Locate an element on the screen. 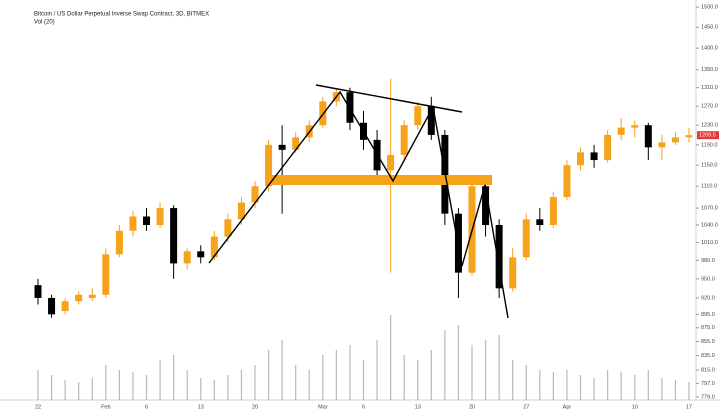 The height and width of the screenshot is (416, 720). y-tick-label: 980.0 is located at coordinates (708, 261).